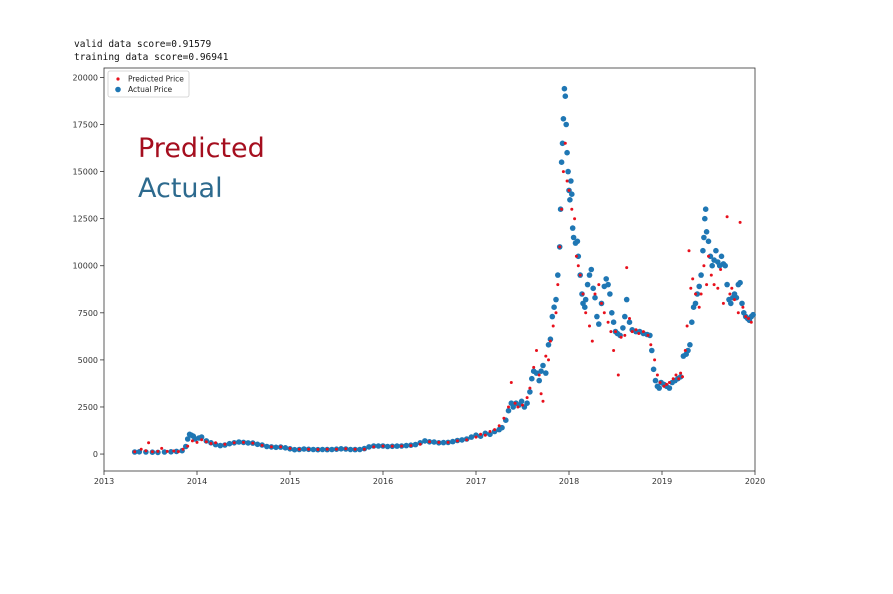 This screenshot has width=893, height=594. I want to click on x-tick-label: 2013, so click(104, 481).